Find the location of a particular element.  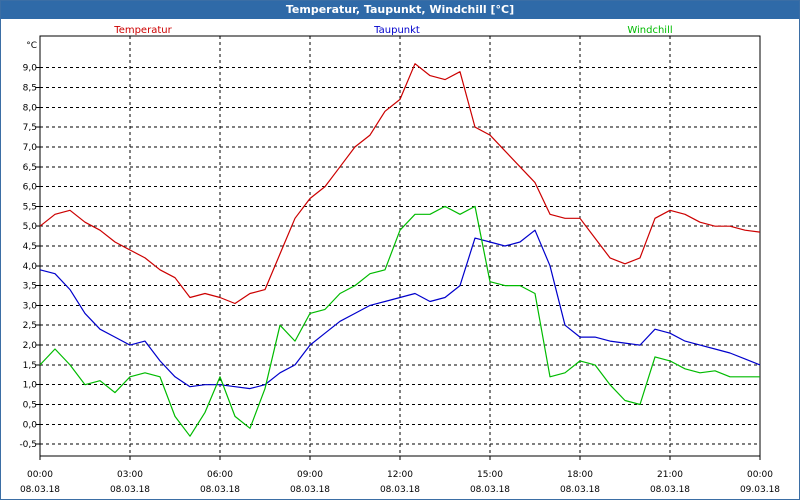

legend-taupunkt: Taupunkt is located at coordinates (396, 30).